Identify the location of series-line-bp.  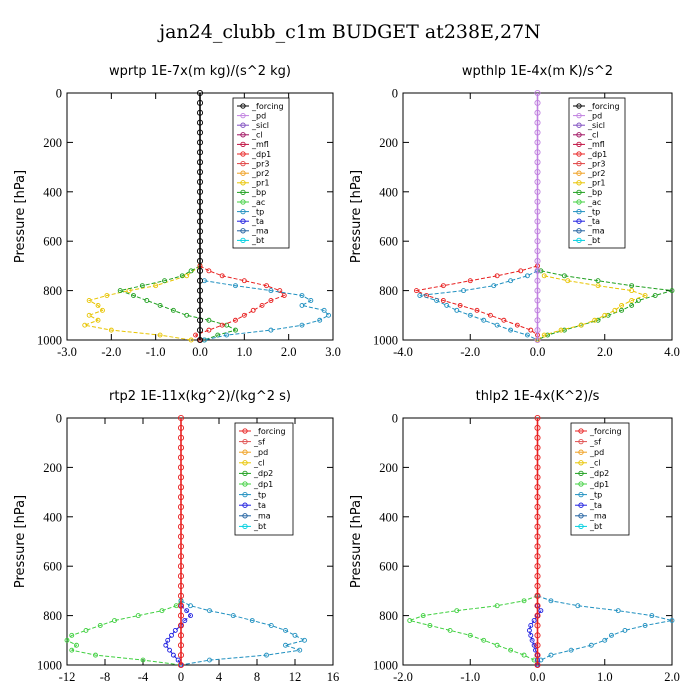
(605, 305).